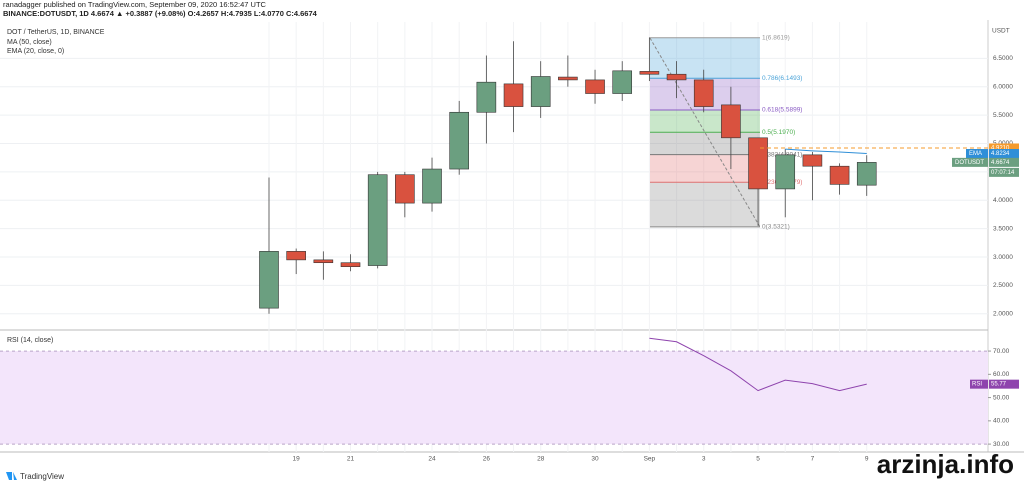 The width and height of the screenshot is (1024, 484). I want to click on footer: TradingView, so click(35, 476).